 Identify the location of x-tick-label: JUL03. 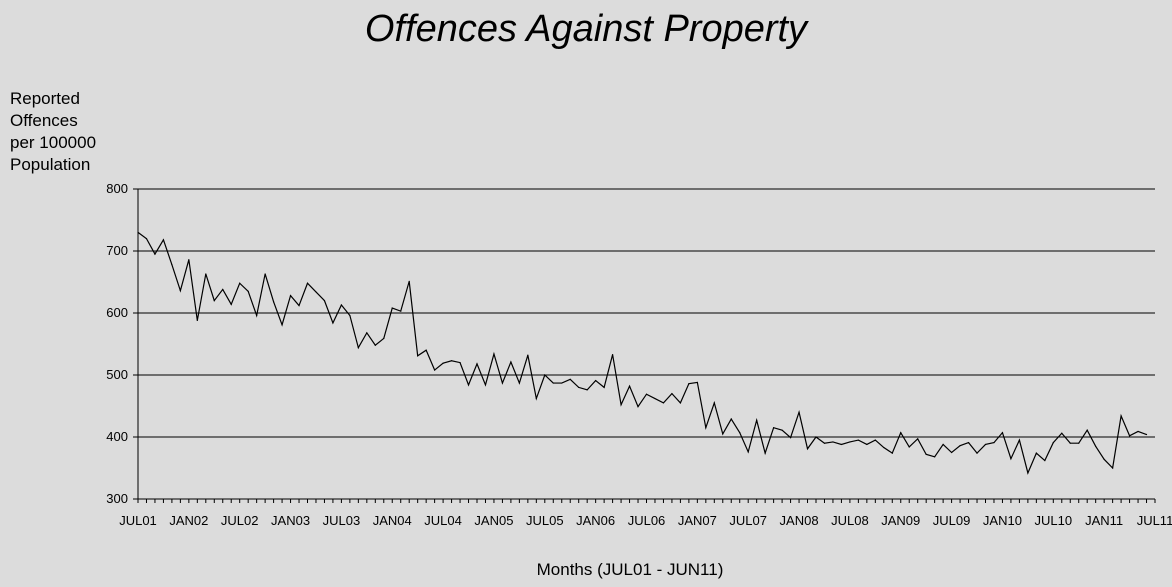
(342, 520).